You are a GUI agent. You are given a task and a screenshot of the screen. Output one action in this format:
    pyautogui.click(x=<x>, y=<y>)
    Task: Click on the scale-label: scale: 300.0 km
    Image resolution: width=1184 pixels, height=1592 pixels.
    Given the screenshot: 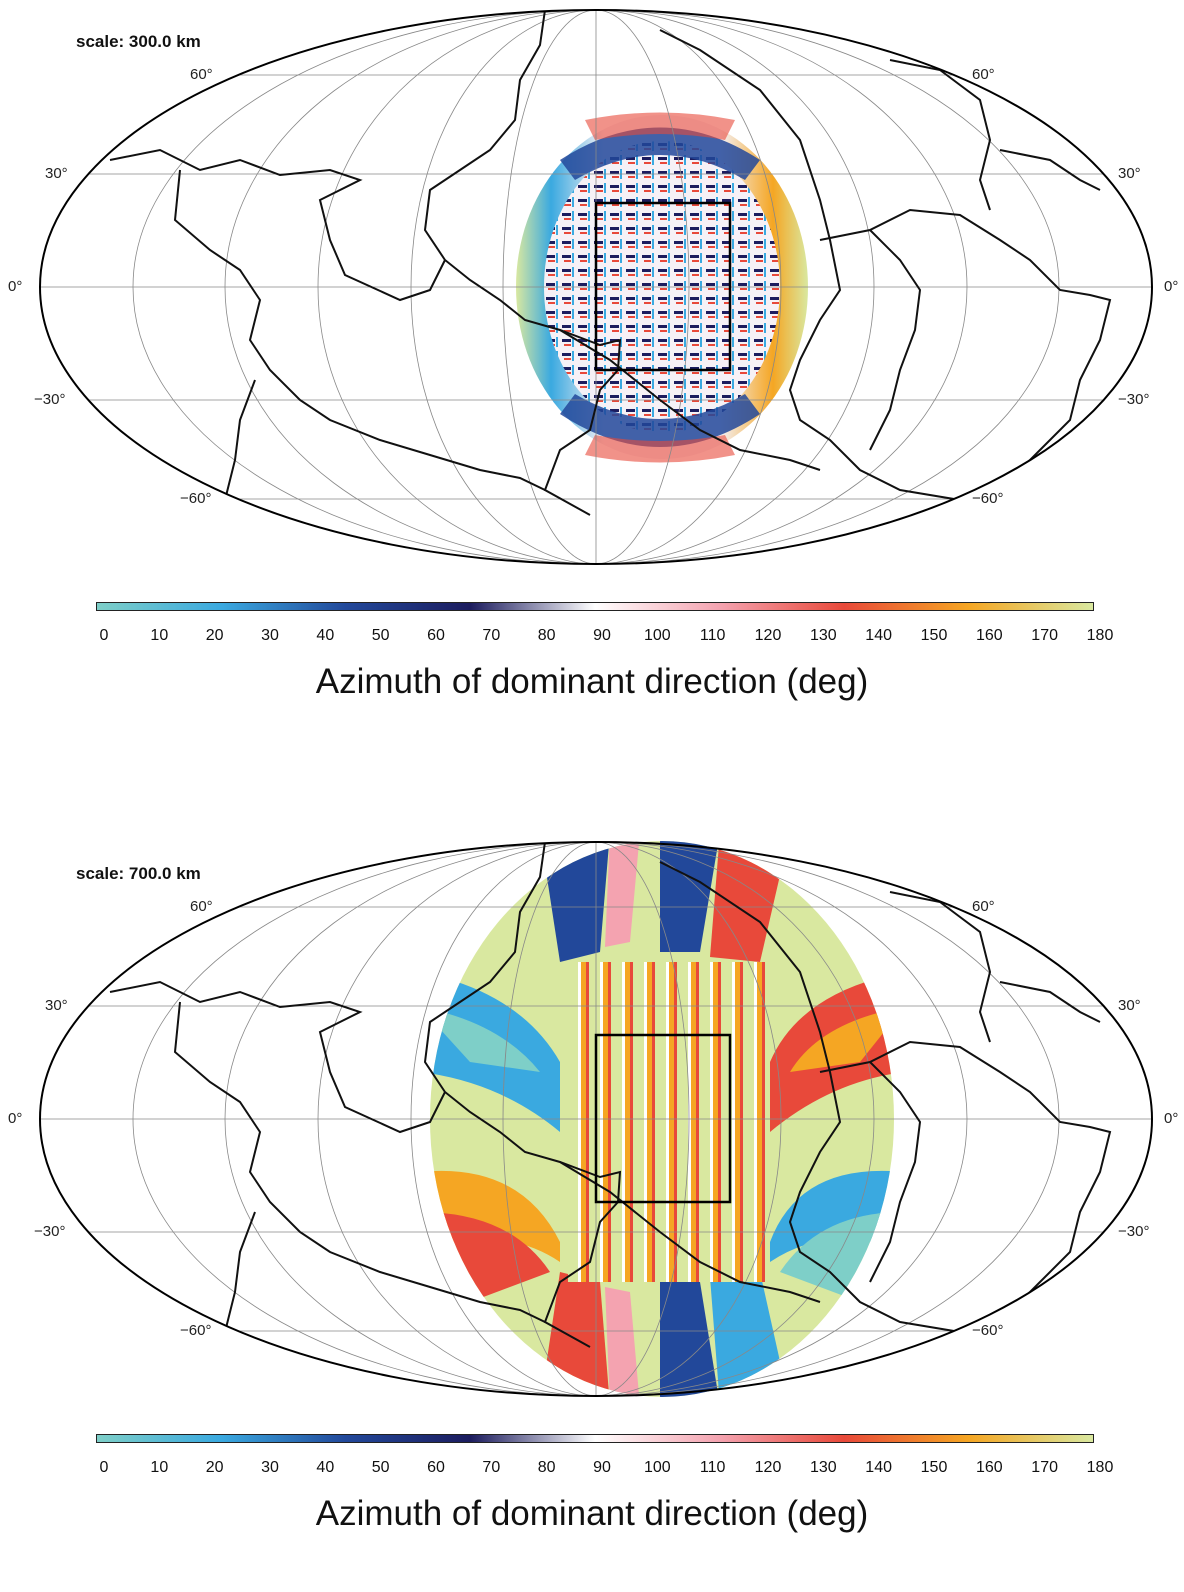 What is the action you would take?
    pyautogui.click(x=138, y=41)
    